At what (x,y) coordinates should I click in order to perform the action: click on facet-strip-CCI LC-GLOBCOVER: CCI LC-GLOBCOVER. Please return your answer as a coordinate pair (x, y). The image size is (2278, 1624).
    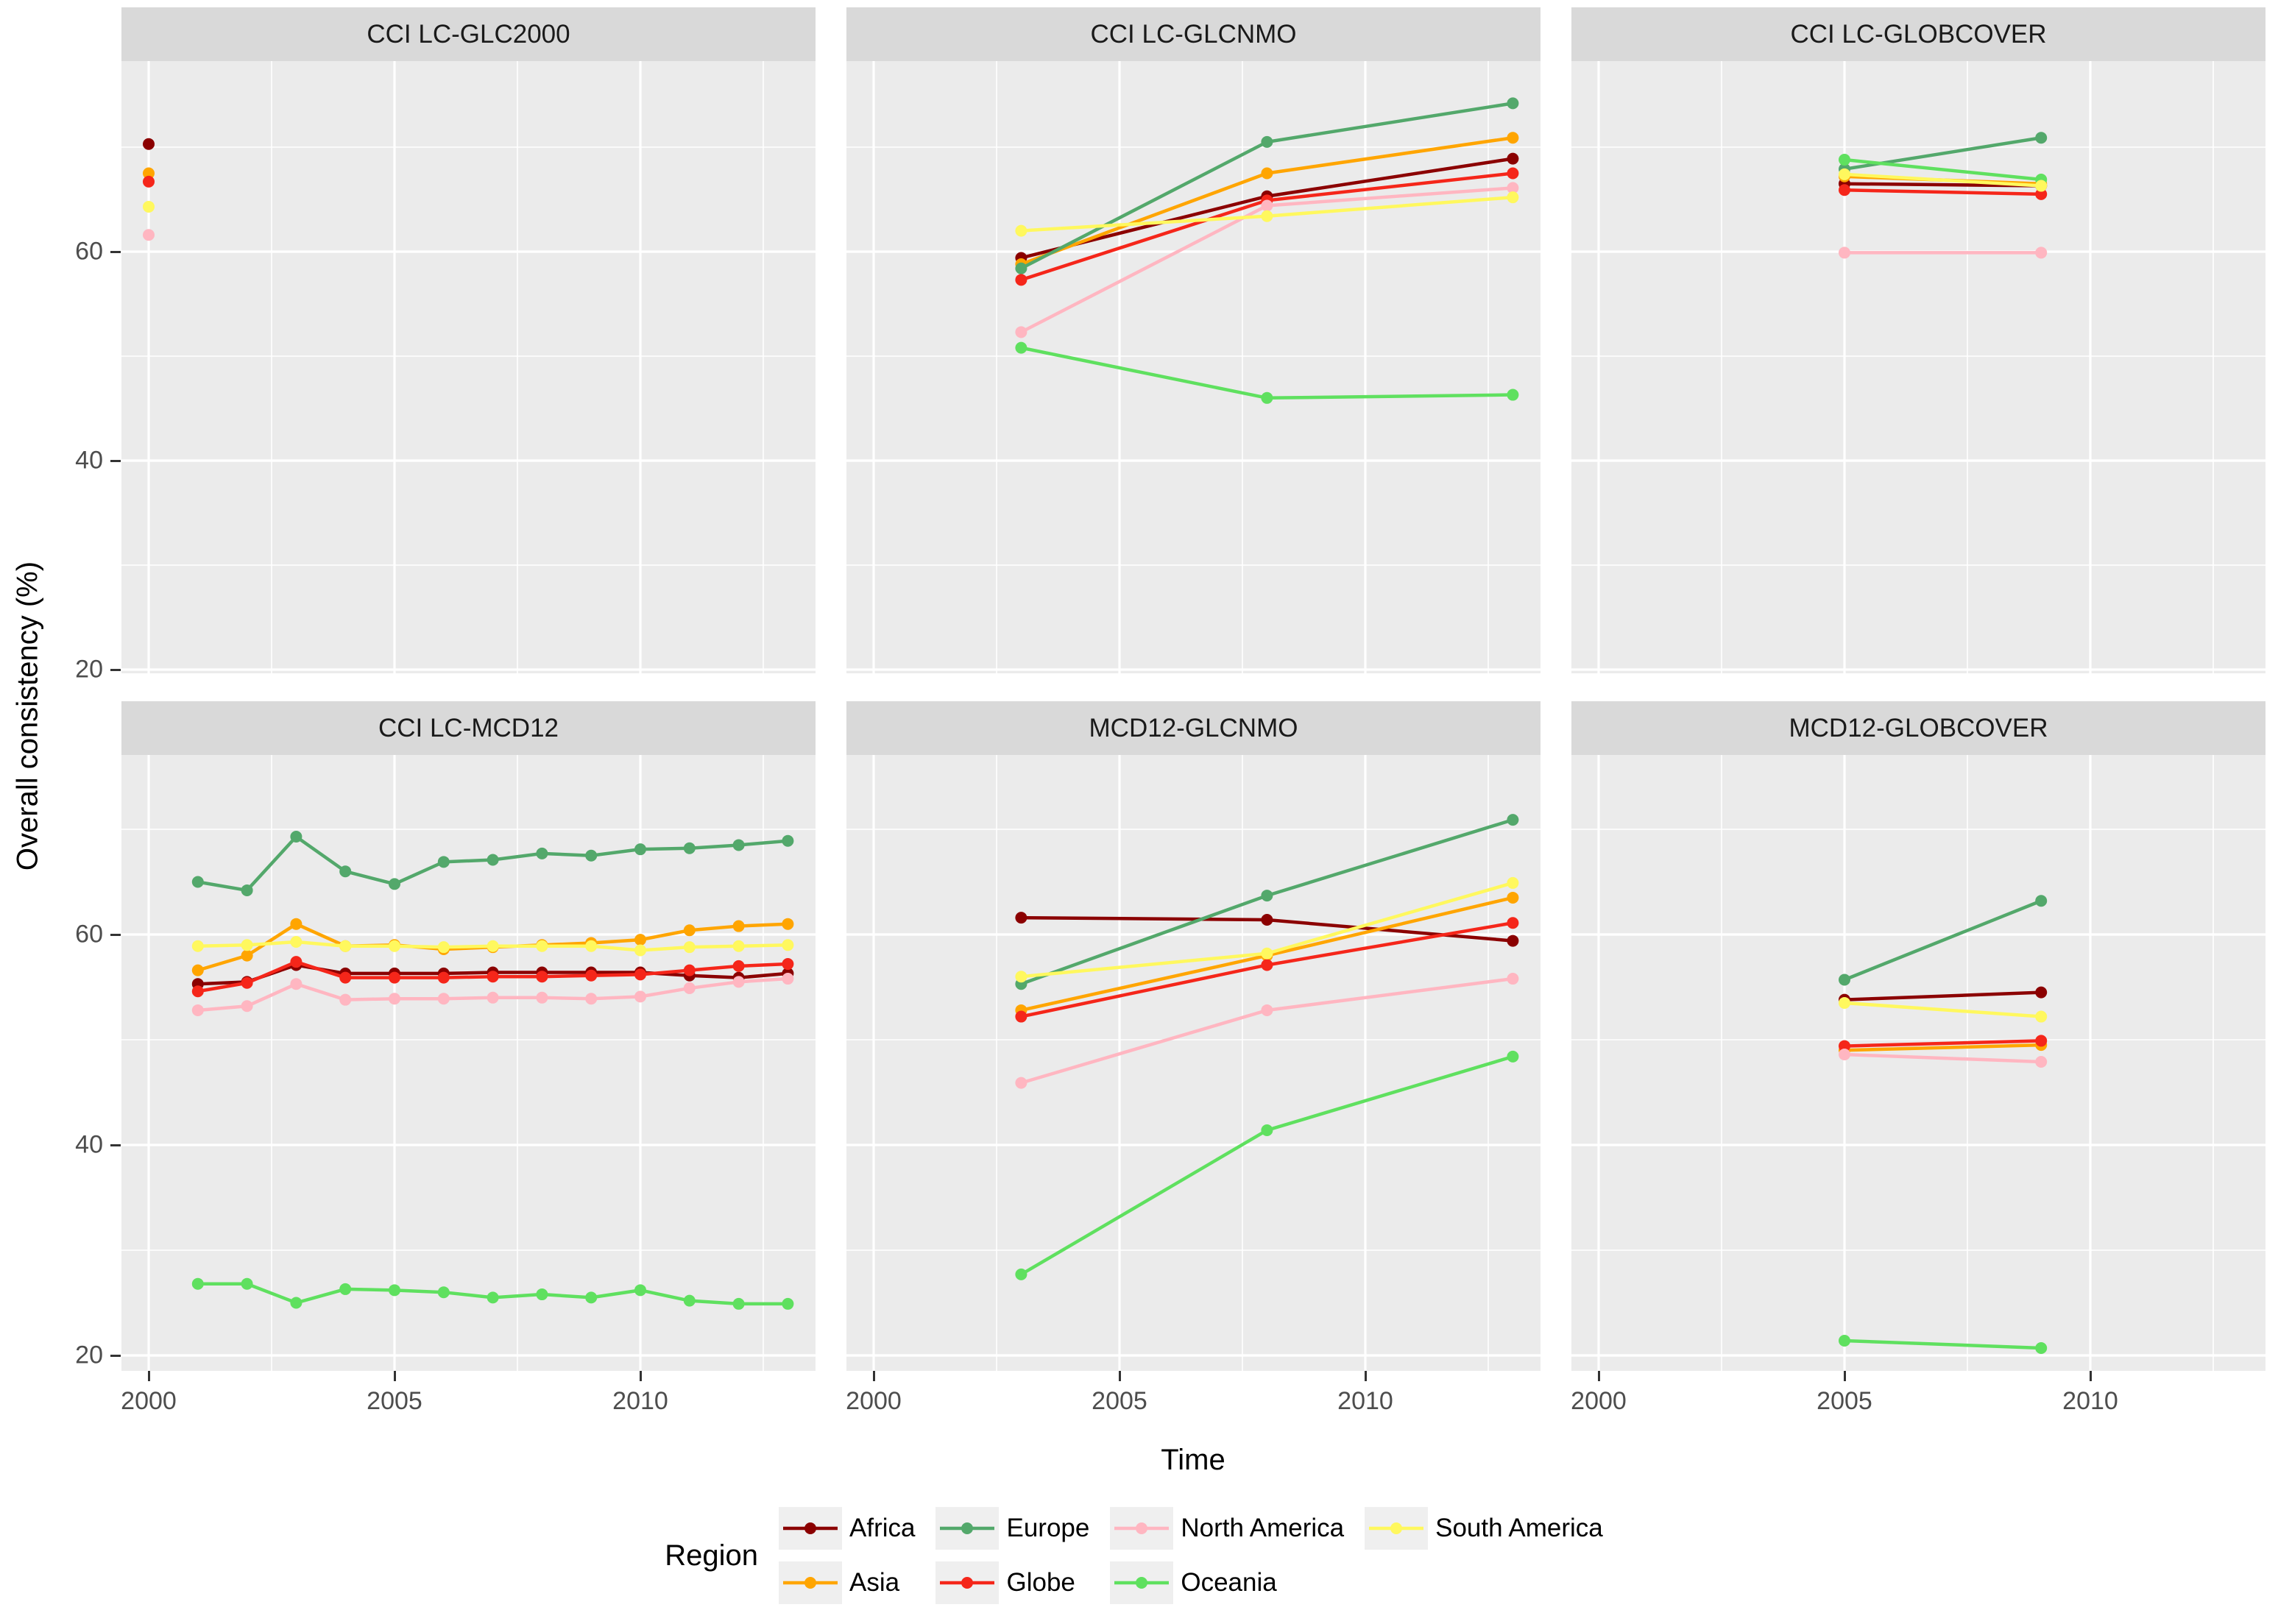
    Looking at the image, I should click on (1918, 34).